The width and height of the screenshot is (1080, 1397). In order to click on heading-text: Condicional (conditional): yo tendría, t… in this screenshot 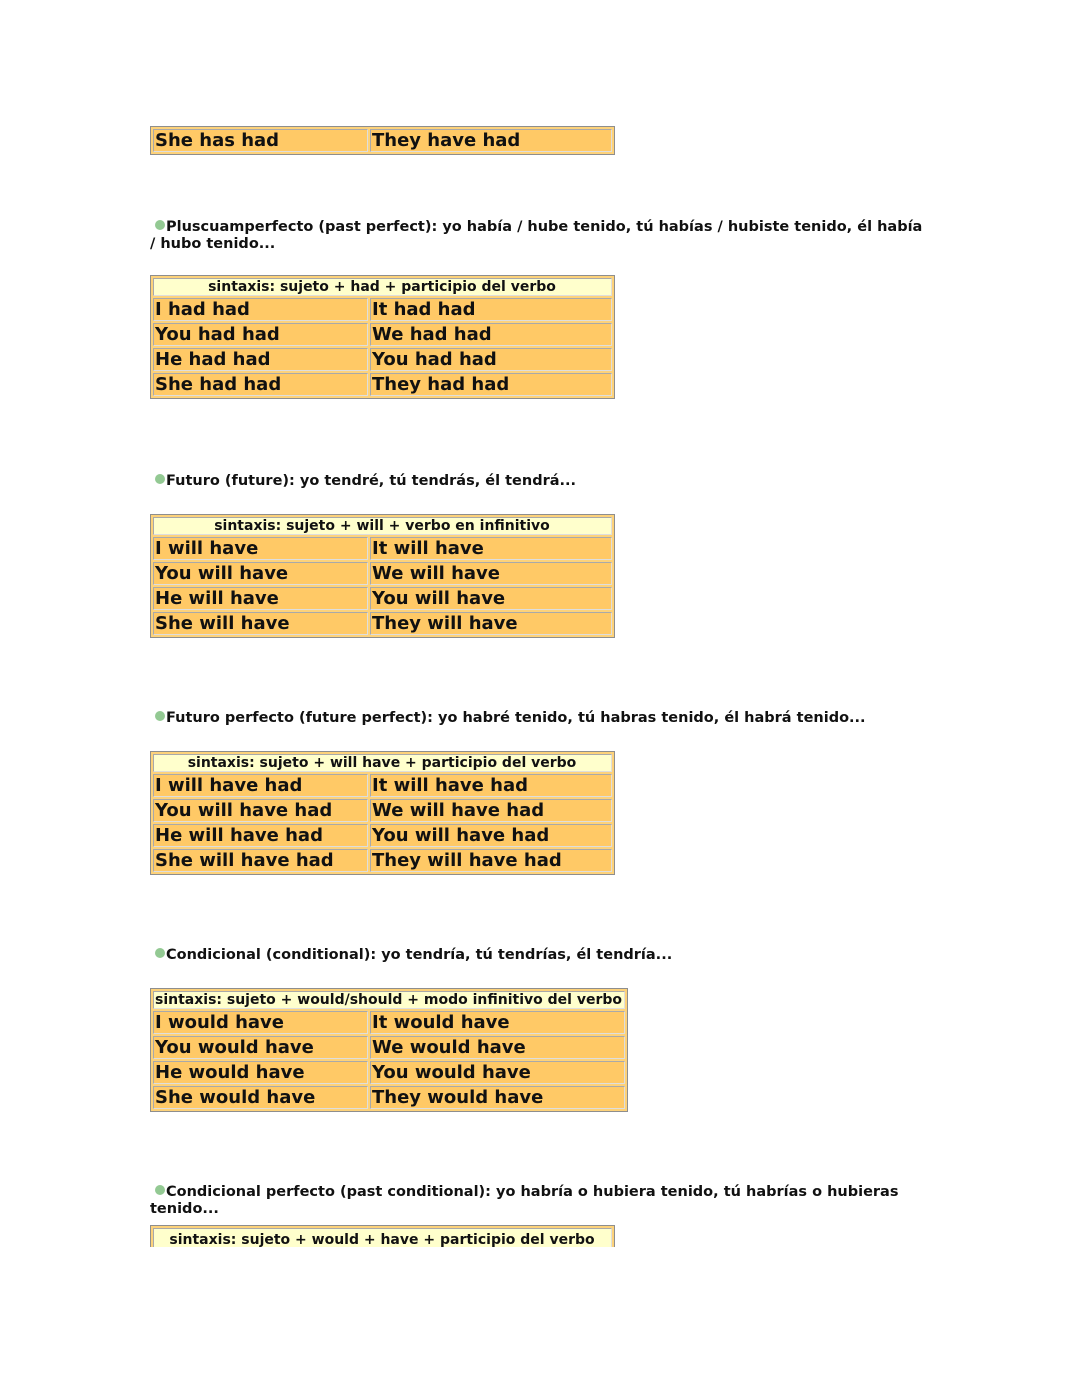, I will do `click(419, 955)`.